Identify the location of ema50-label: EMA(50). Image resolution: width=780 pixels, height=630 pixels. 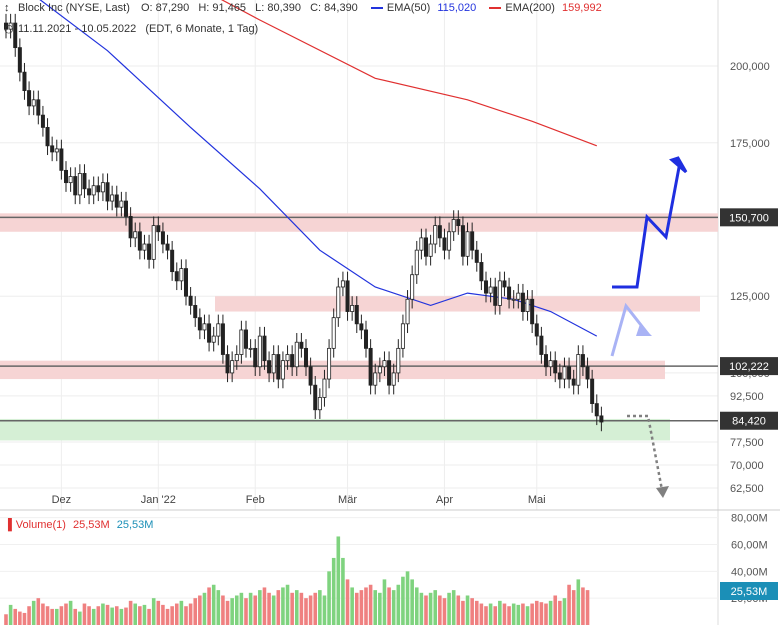
(408, 8).